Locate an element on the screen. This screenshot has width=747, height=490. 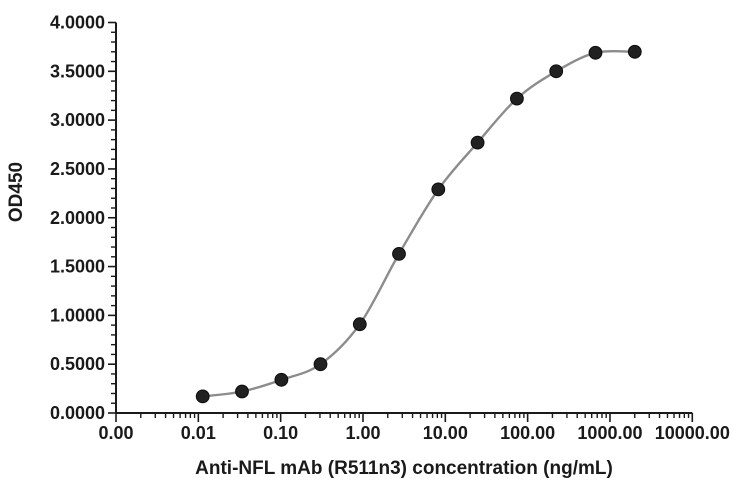
y-tick-label: 2.0000 is located at coordinates (77, 218).